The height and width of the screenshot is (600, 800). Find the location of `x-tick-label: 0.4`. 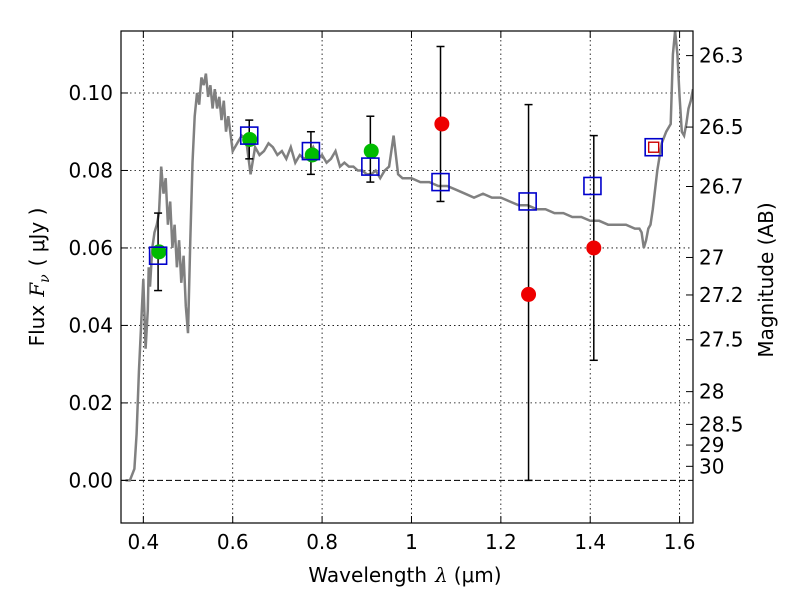

x-tick-label: 0.4 is located at coordinates (143, 542).